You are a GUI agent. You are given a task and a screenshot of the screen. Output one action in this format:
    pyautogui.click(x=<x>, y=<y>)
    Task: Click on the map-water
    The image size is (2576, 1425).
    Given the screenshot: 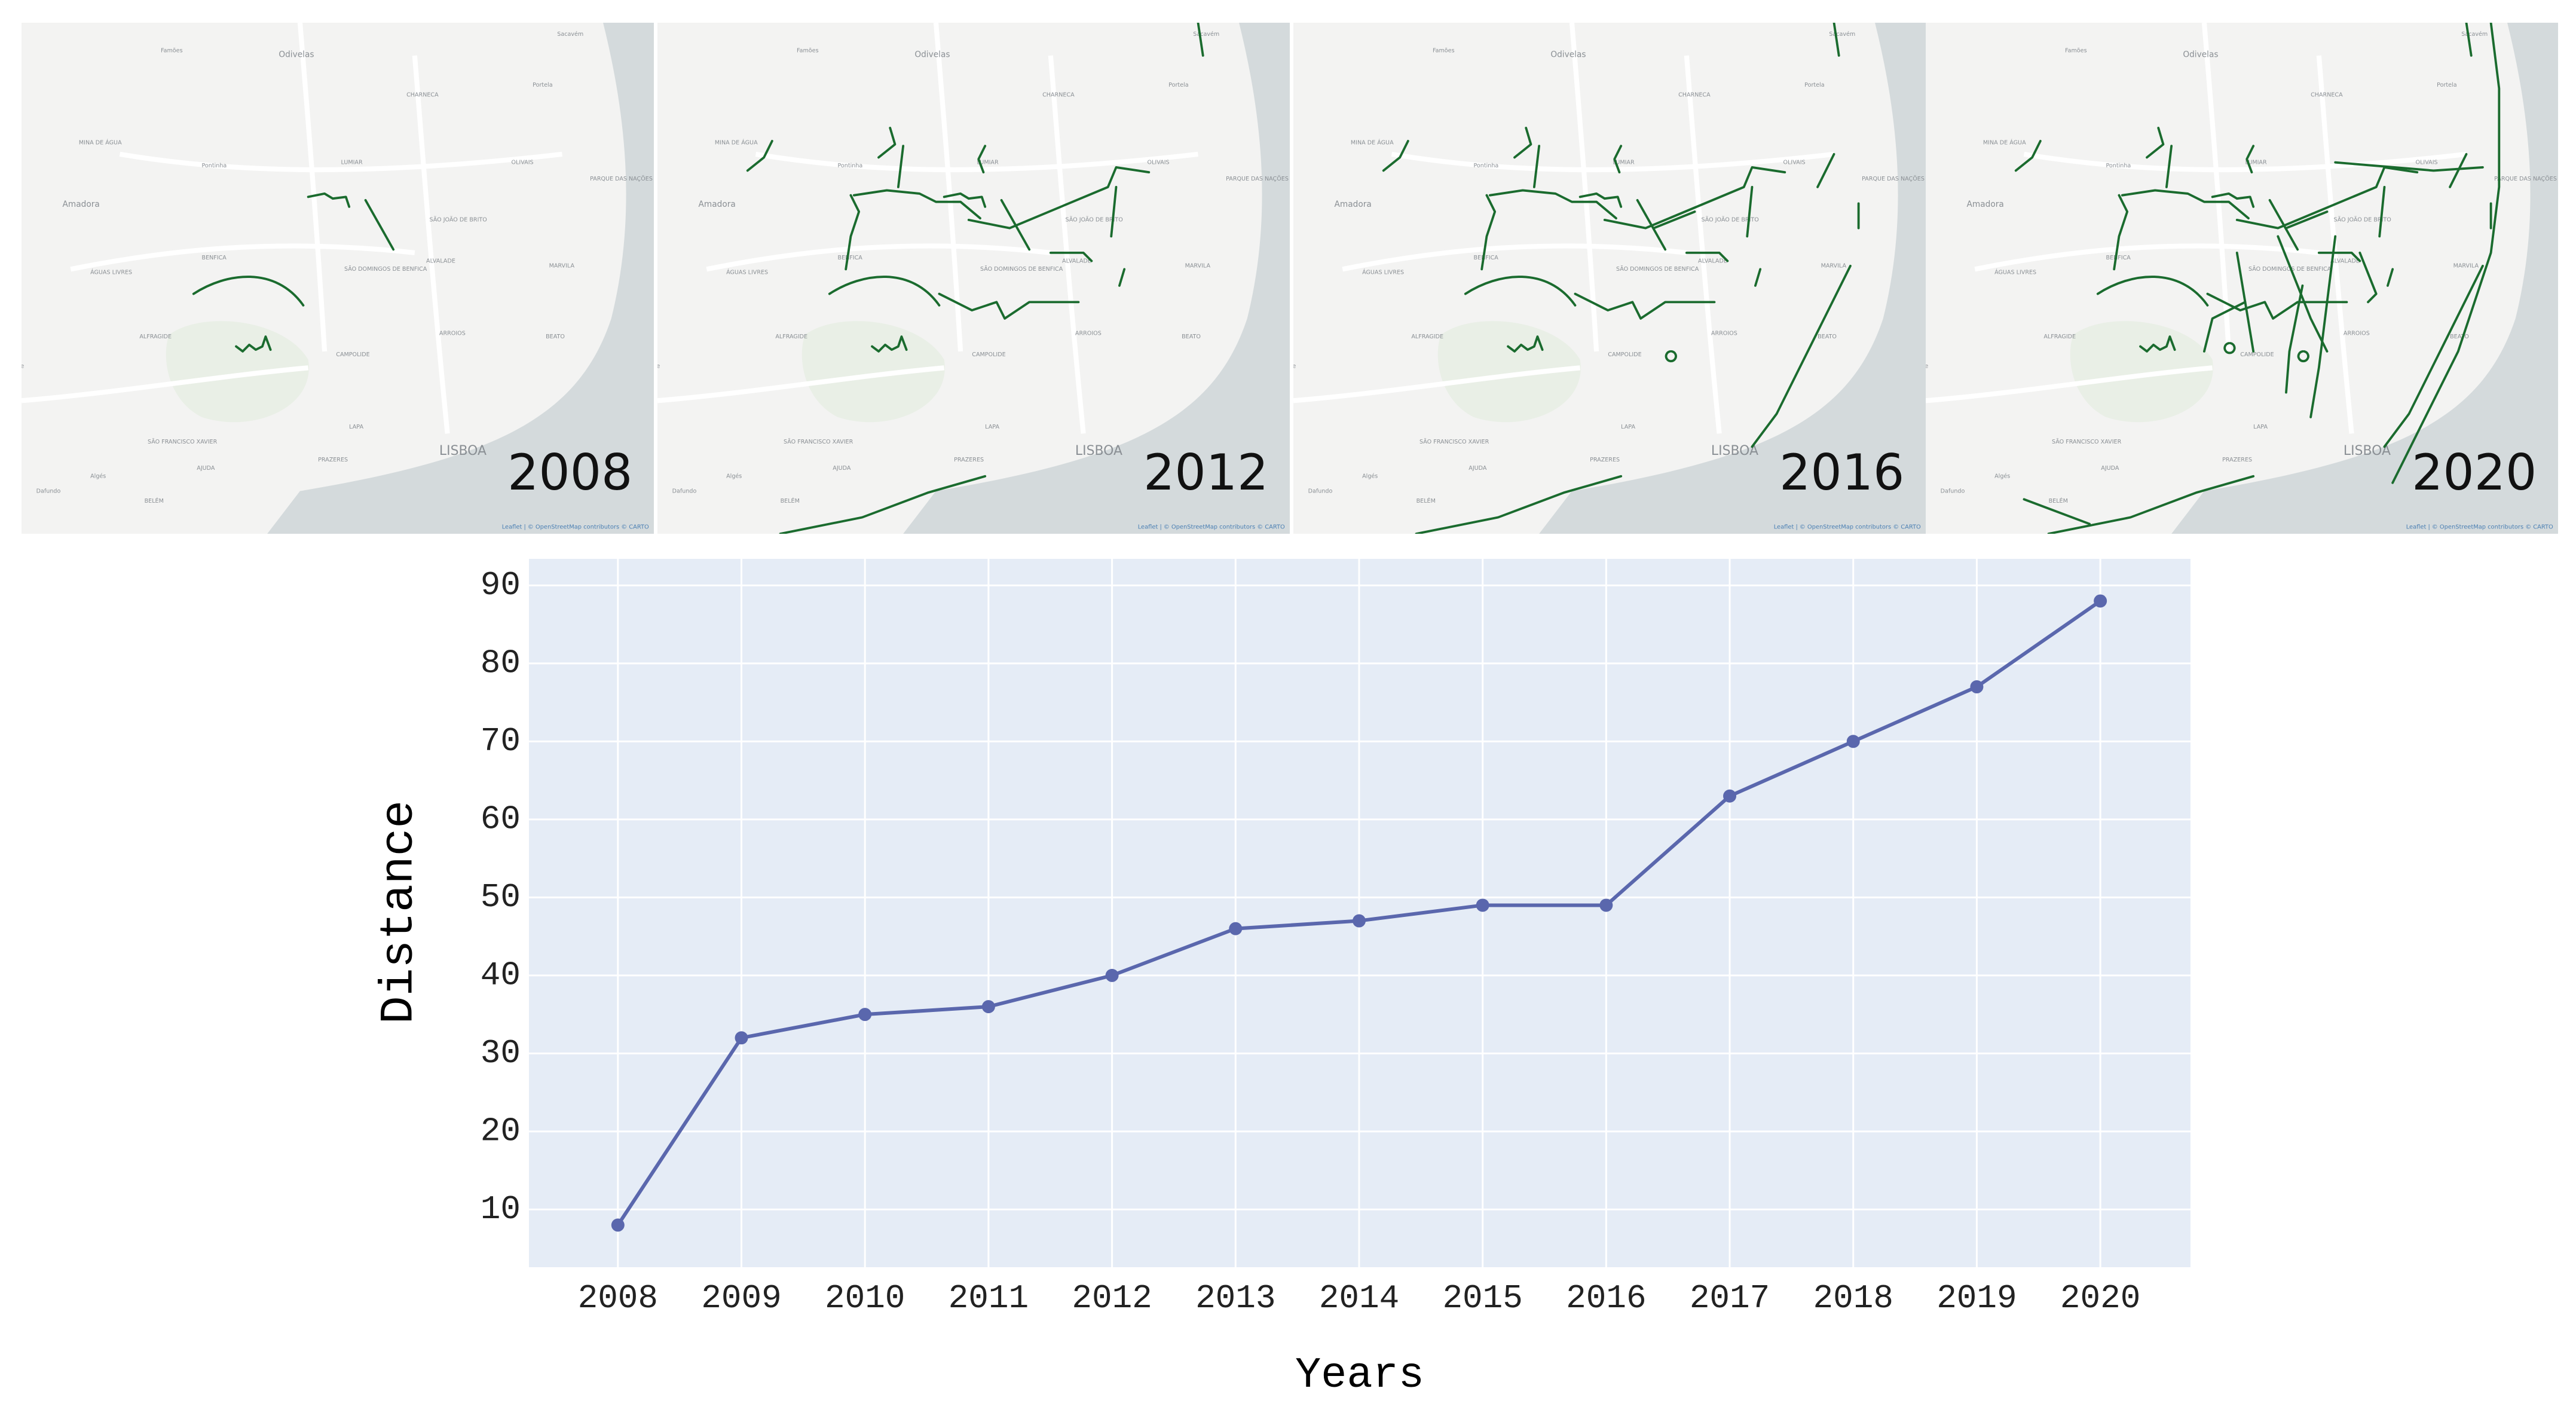 What is the action you would take?
    pyautogui.click(x=460, y=278)
    